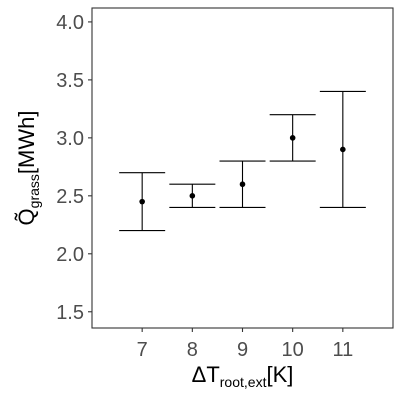  What do you see at coordinates (279, 374) in the screenshot?
I see `x-axis-title-suffix: [K]` at bounding box center [279, 374].